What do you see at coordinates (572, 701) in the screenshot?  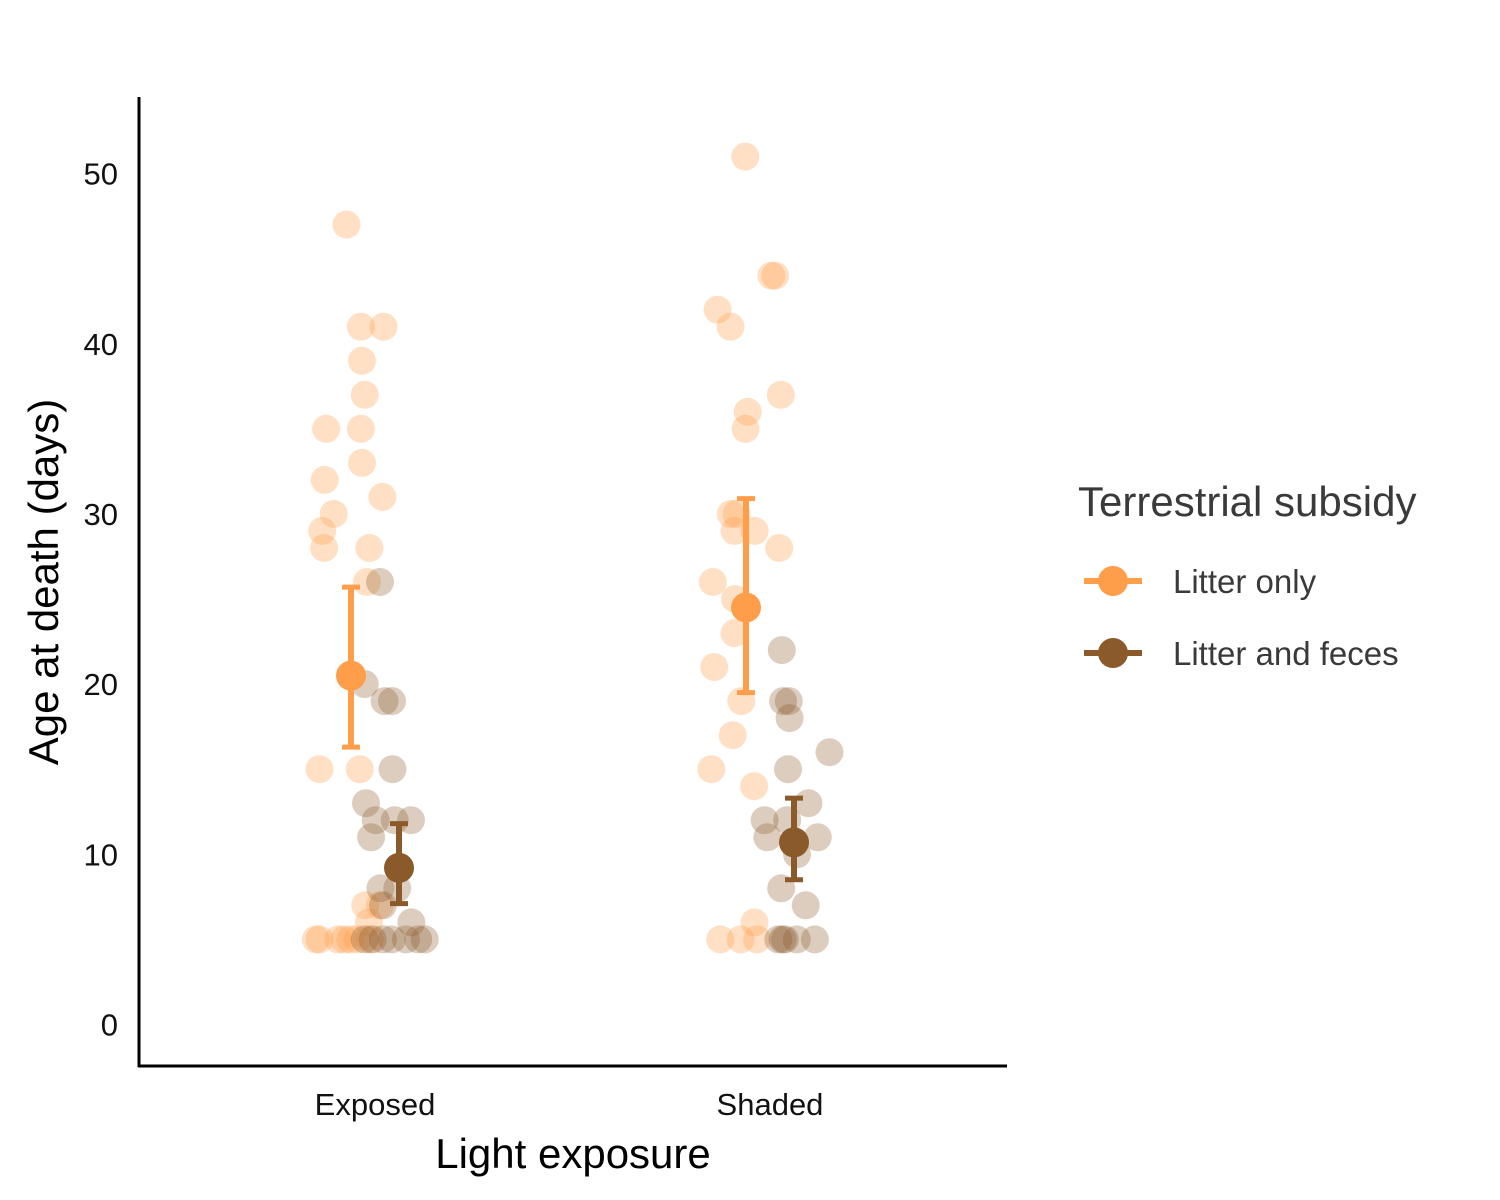 I see `mean-error-bars` at bounding box center [572, 701].